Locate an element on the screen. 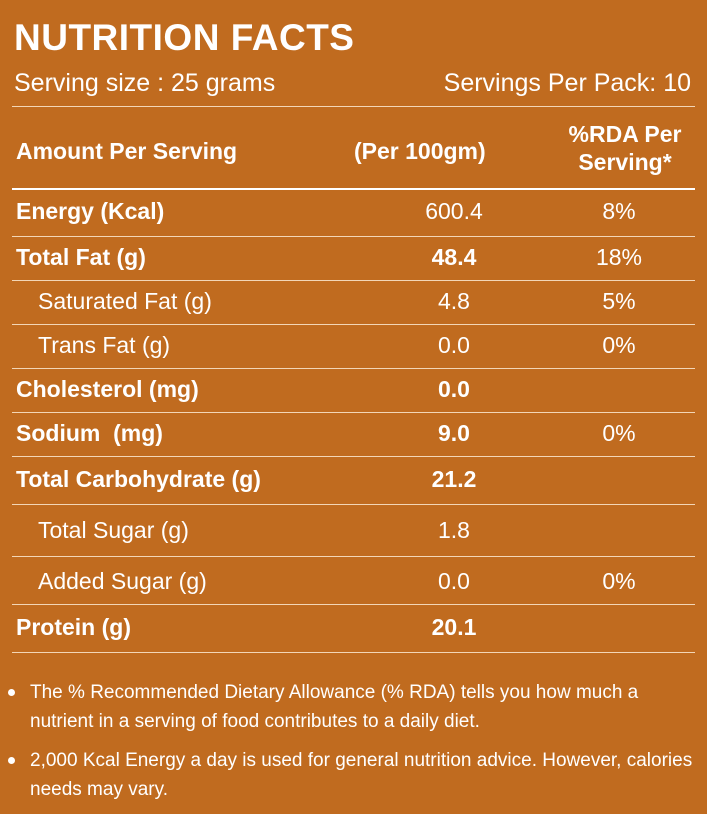 Image resolution: width=707 pixels, height=814 pixels. row-label: Total Fat (g) is located at coordinates (81, 257).